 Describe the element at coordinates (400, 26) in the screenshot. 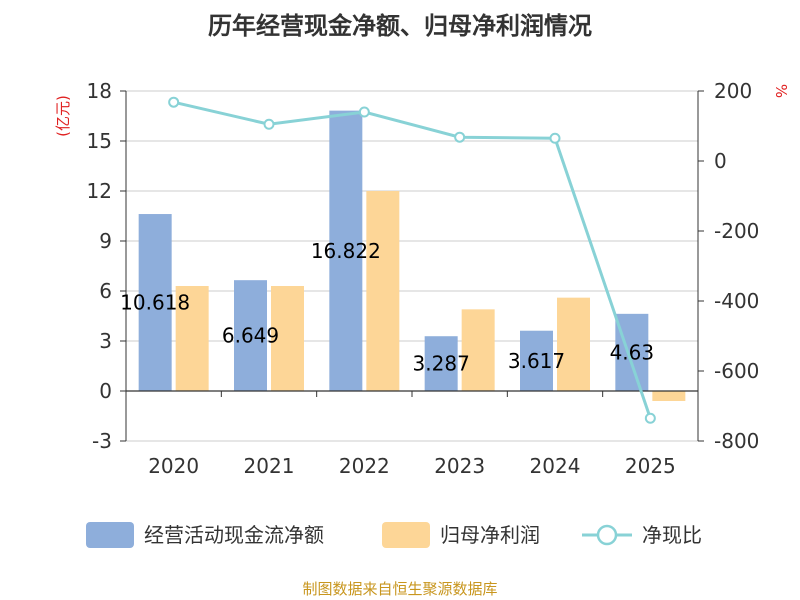

I see `chart-title: 历年经营现金净额、归母净利润情况` at that location.